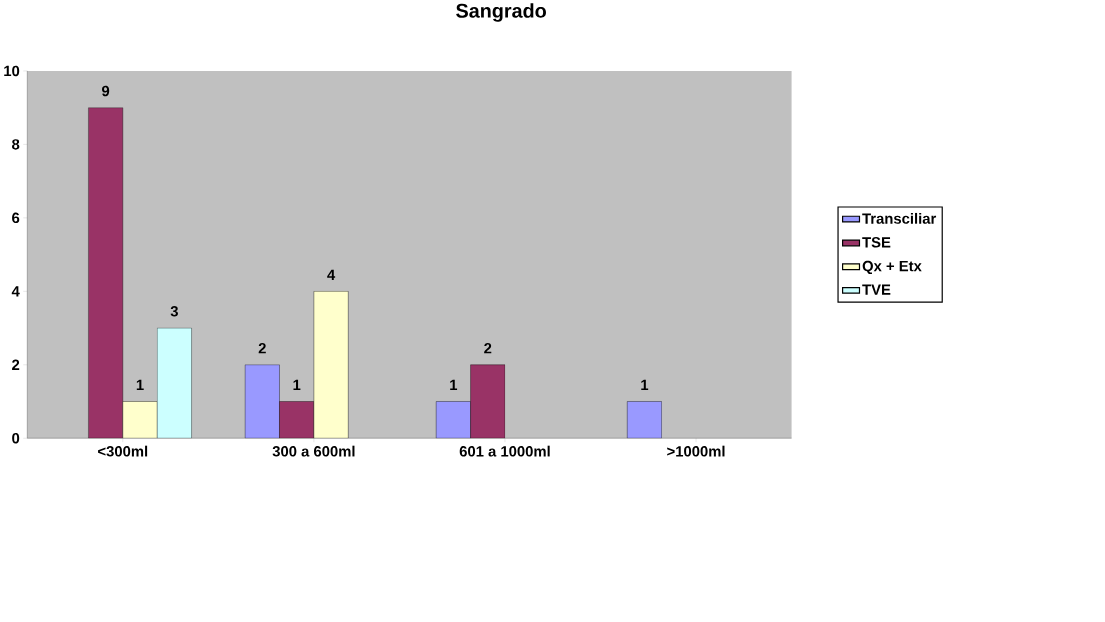  I want to click on y-tick-label: 0, so click(16, 438).